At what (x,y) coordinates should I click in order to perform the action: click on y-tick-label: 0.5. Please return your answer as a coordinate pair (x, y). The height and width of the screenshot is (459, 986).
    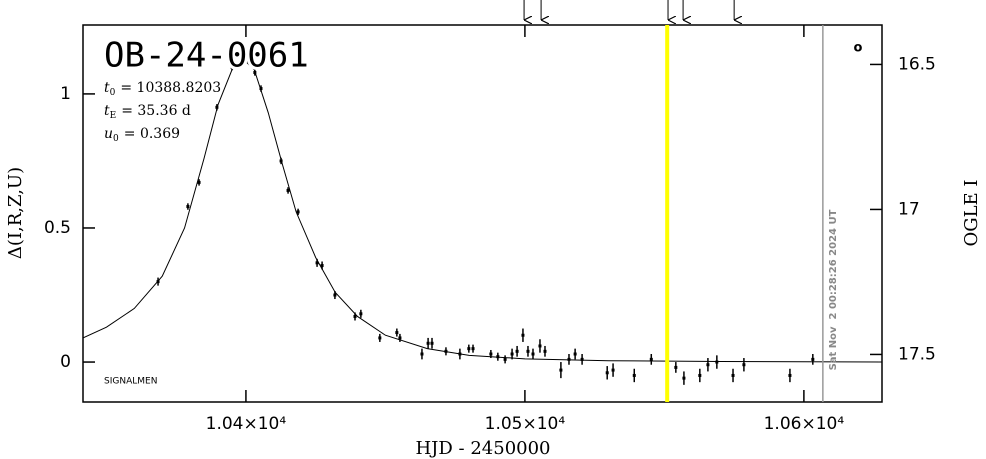
    Looking at the image, I should click on (57, 228).